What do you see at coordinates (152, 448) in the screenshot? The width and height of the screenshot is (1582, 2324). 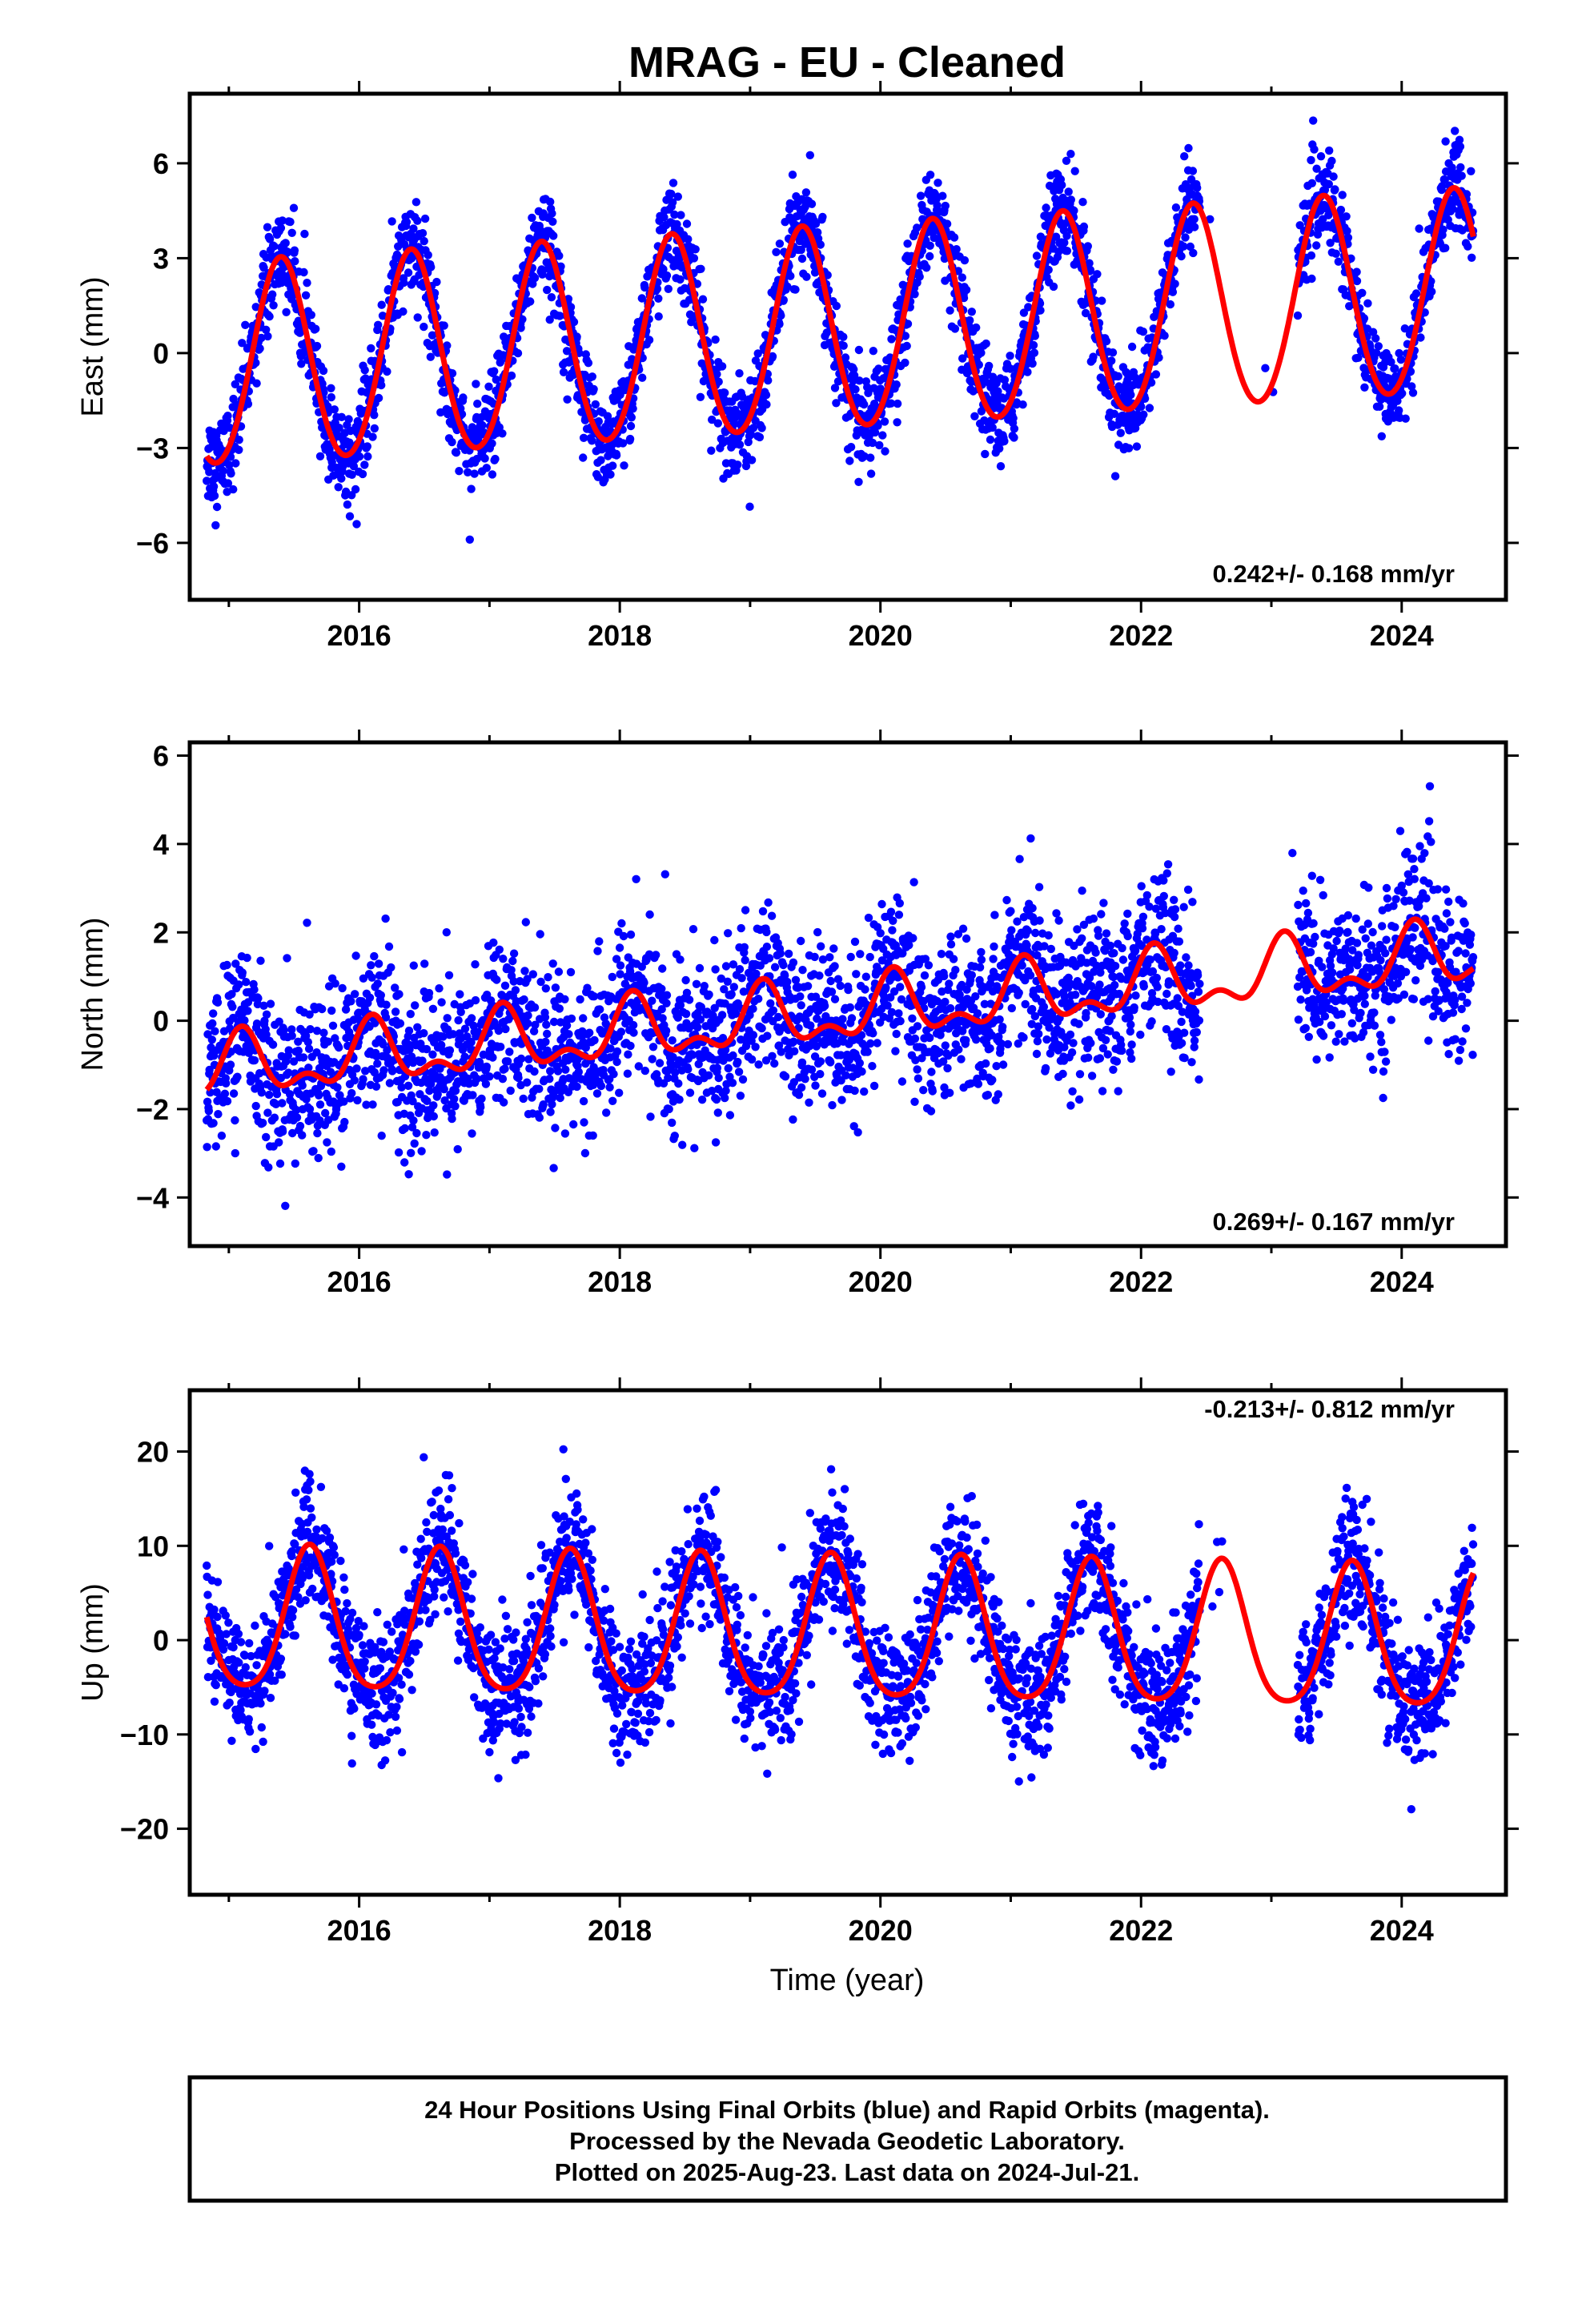 I see `y-tick-label: −3` at bounding box center [152, 448].